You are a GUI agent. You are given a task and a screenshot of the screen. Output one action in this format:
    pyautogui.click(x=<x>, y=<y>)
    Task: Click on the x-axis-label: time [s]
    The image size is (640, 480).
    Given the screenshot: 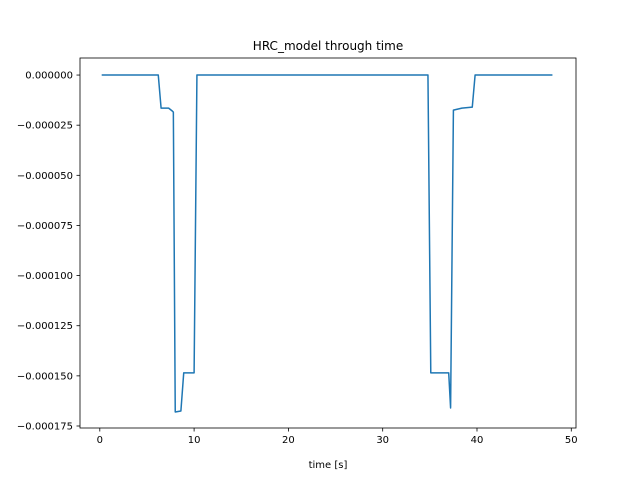 What is the action you would take?
    pyautogui.click(x=328, y=465)
    